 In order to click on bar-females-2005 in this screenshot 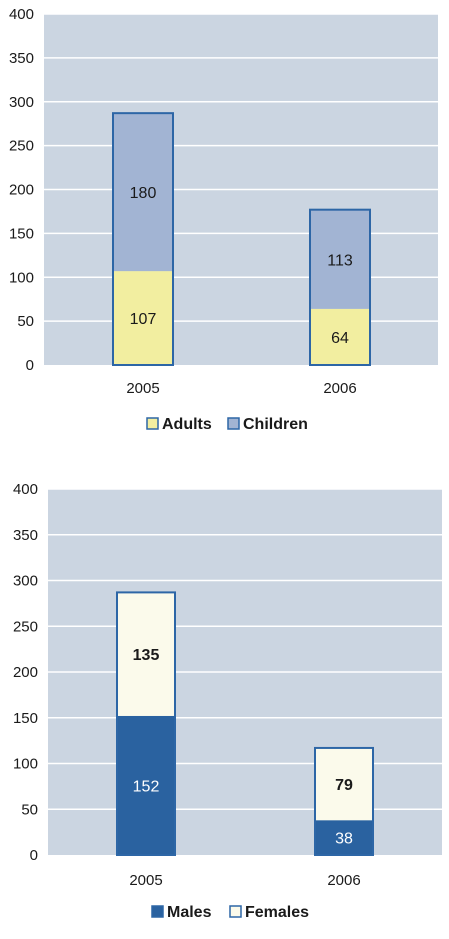, I will do `click(146, 654)`.